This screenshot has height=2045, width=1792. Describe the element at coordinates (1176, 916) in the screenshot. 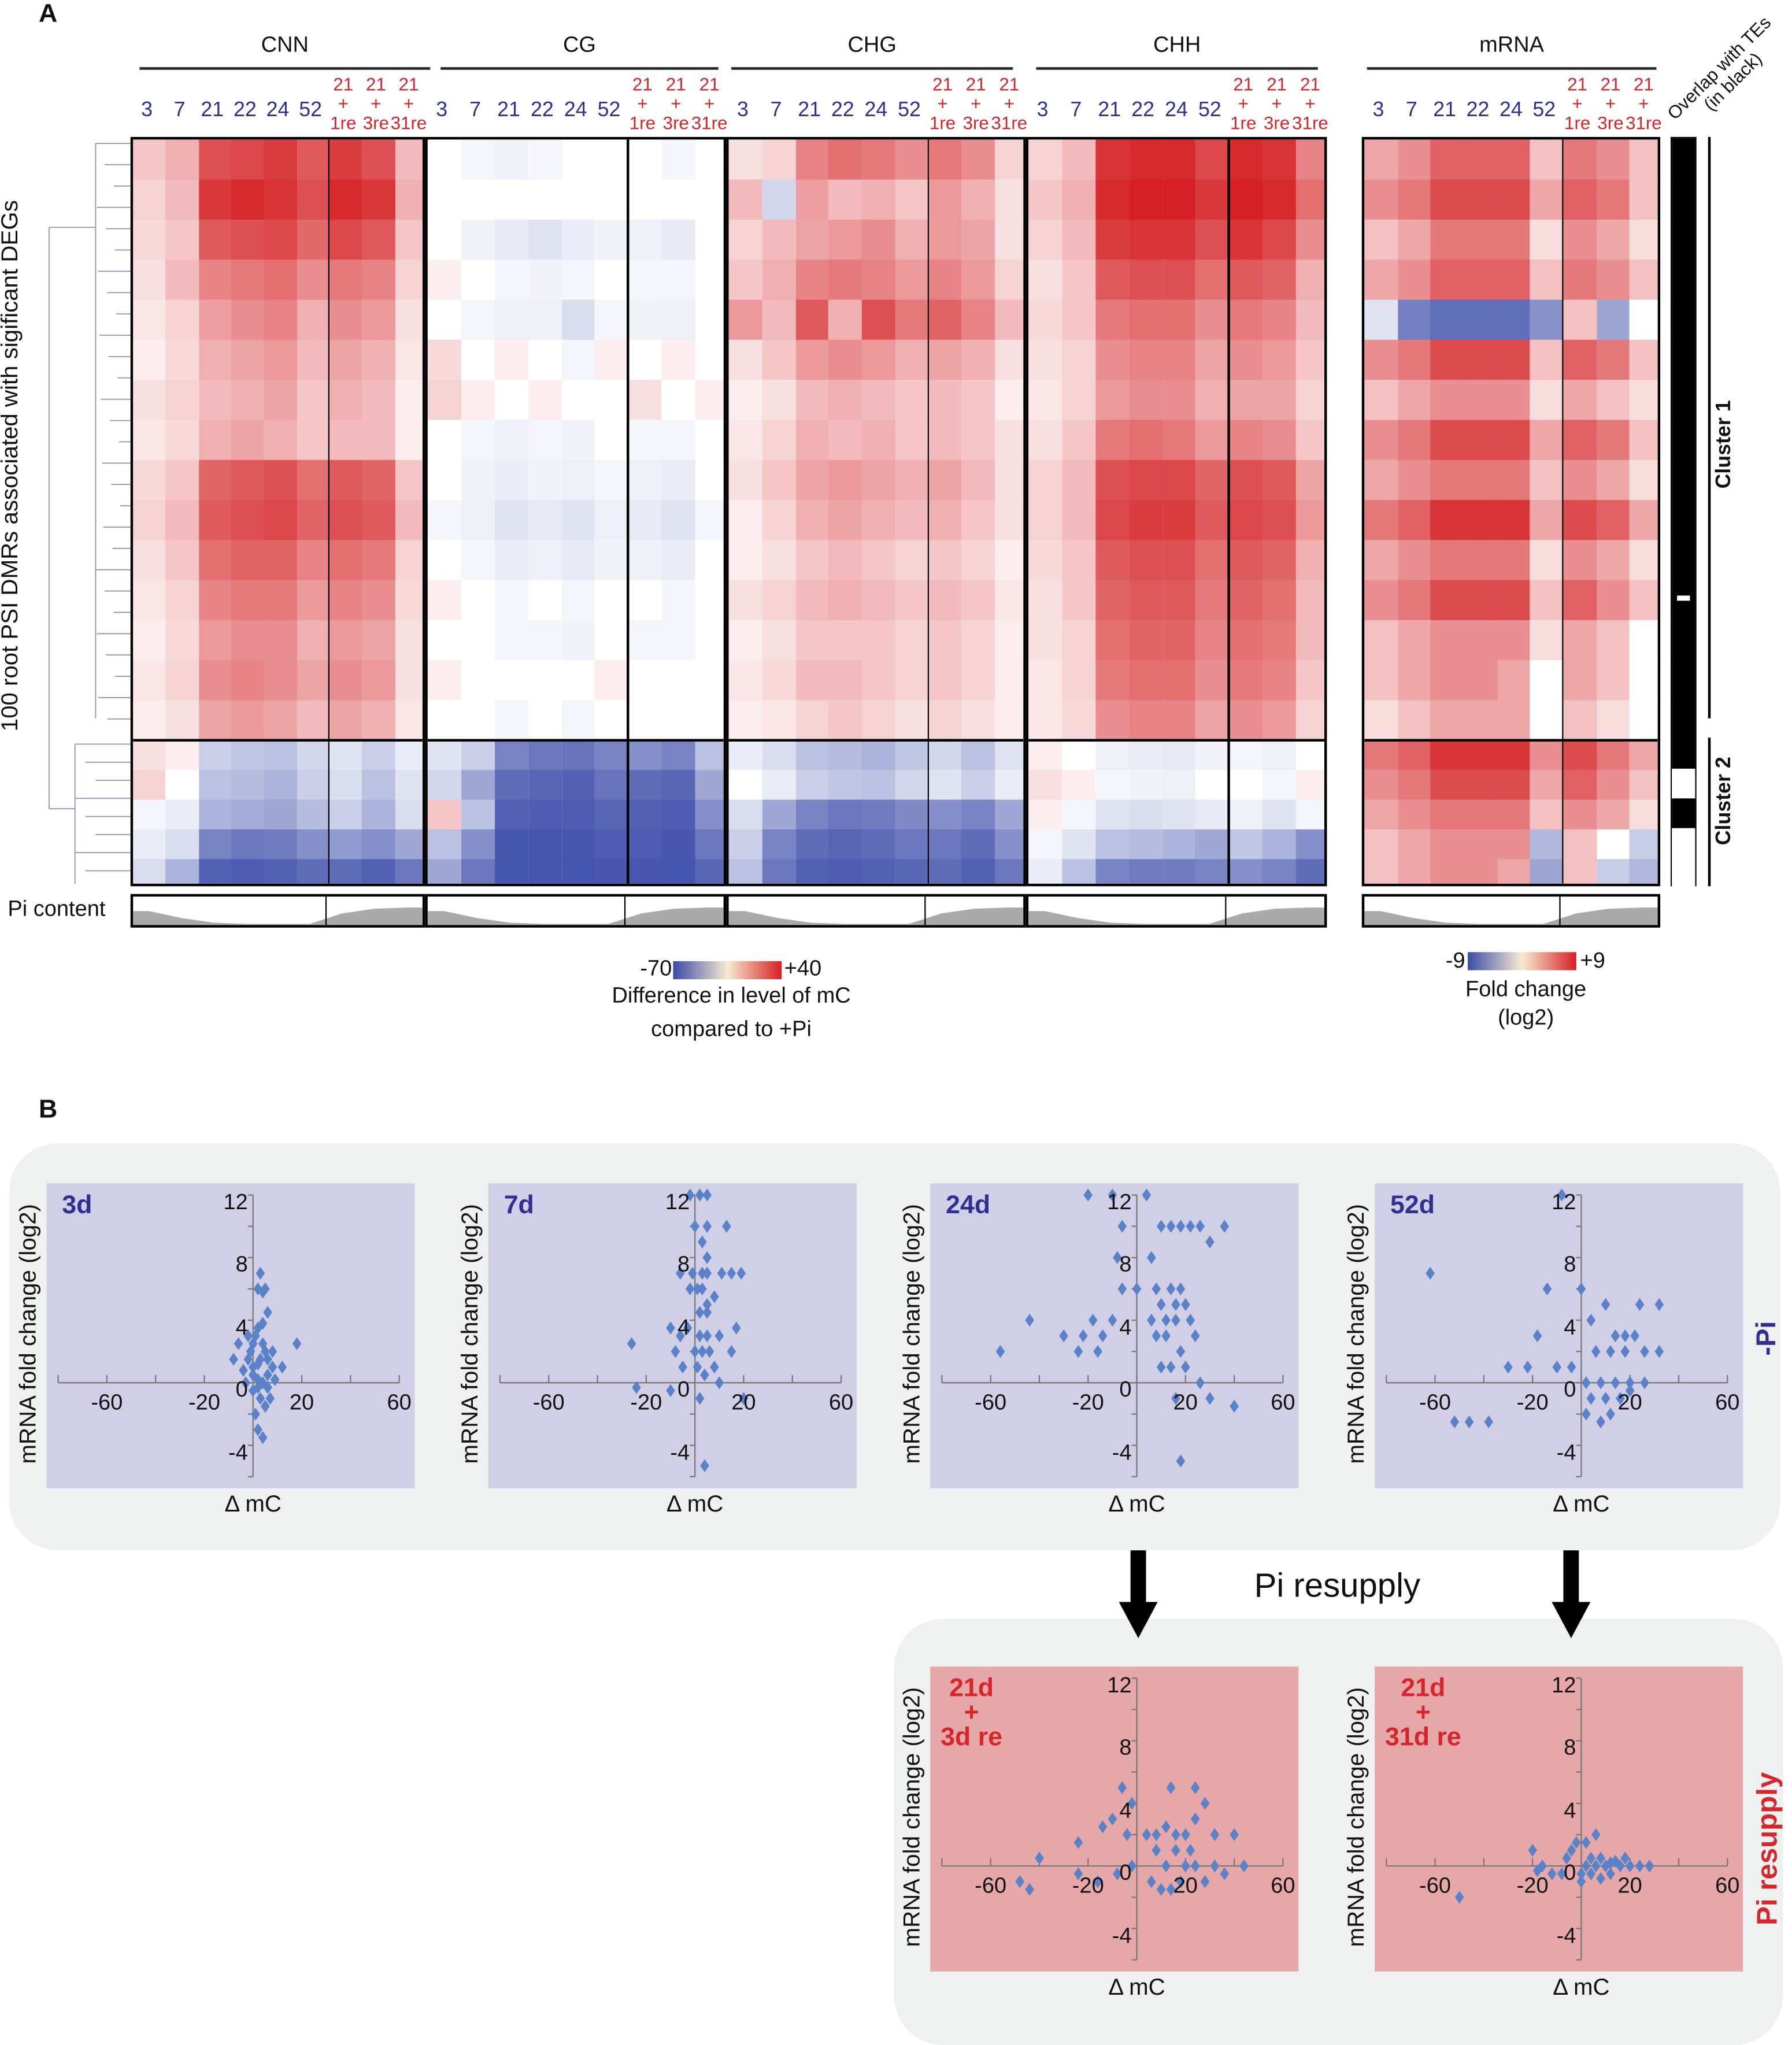

I see `pi-content-area` at that location.